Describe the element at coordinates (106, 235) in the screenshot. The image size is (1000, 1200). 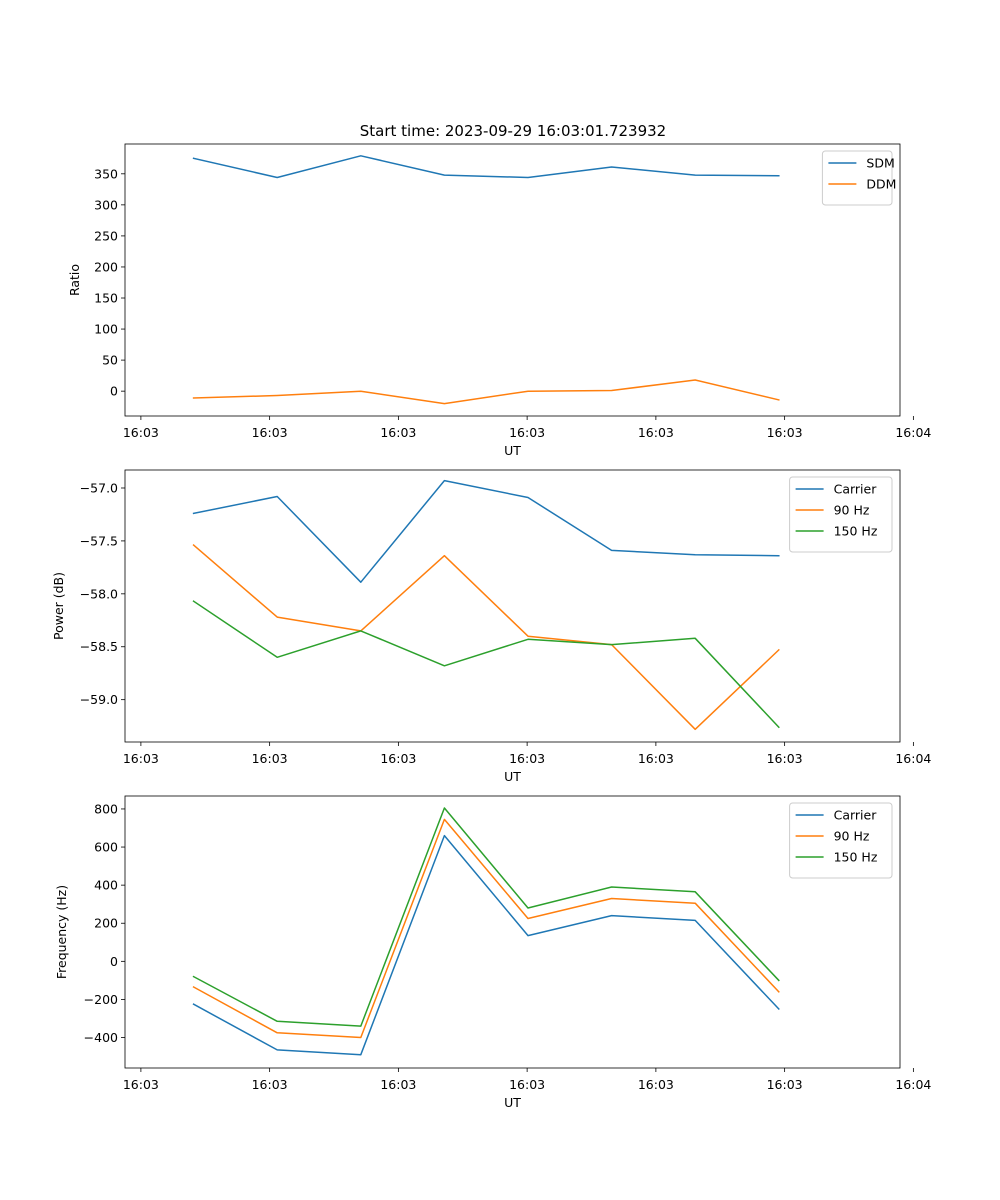
I see `y-tick-label: 250` at that location.